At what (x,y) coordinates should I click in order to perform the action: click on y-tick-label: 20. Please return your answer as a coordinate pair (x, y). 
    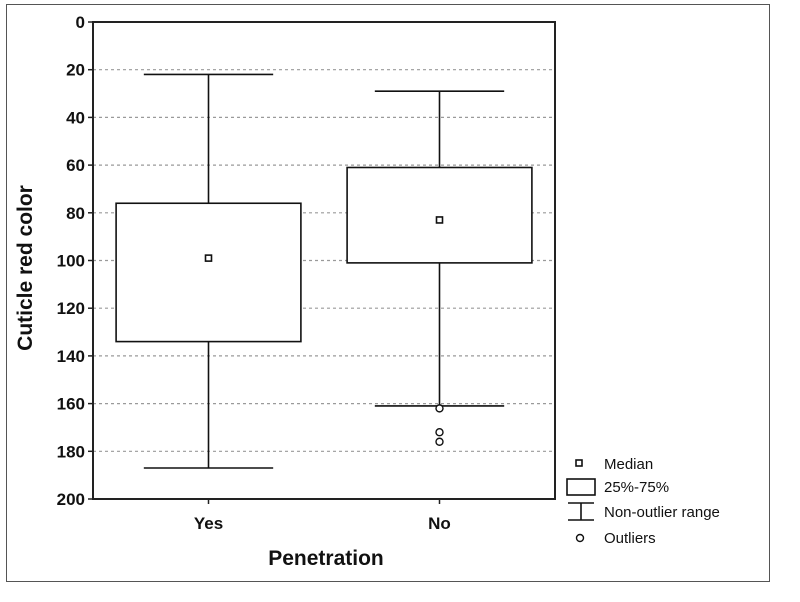
    Looking at the image, I should click on (75, 70).